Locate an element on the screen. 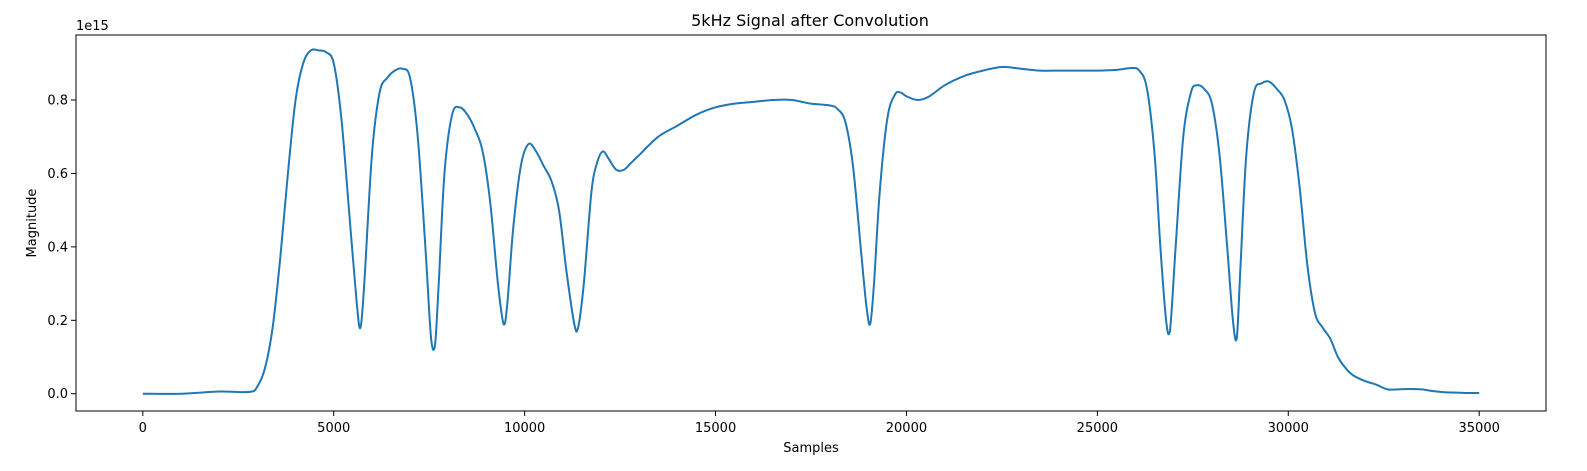  x-axis-label: Samples is located at coordinates (811, 448).